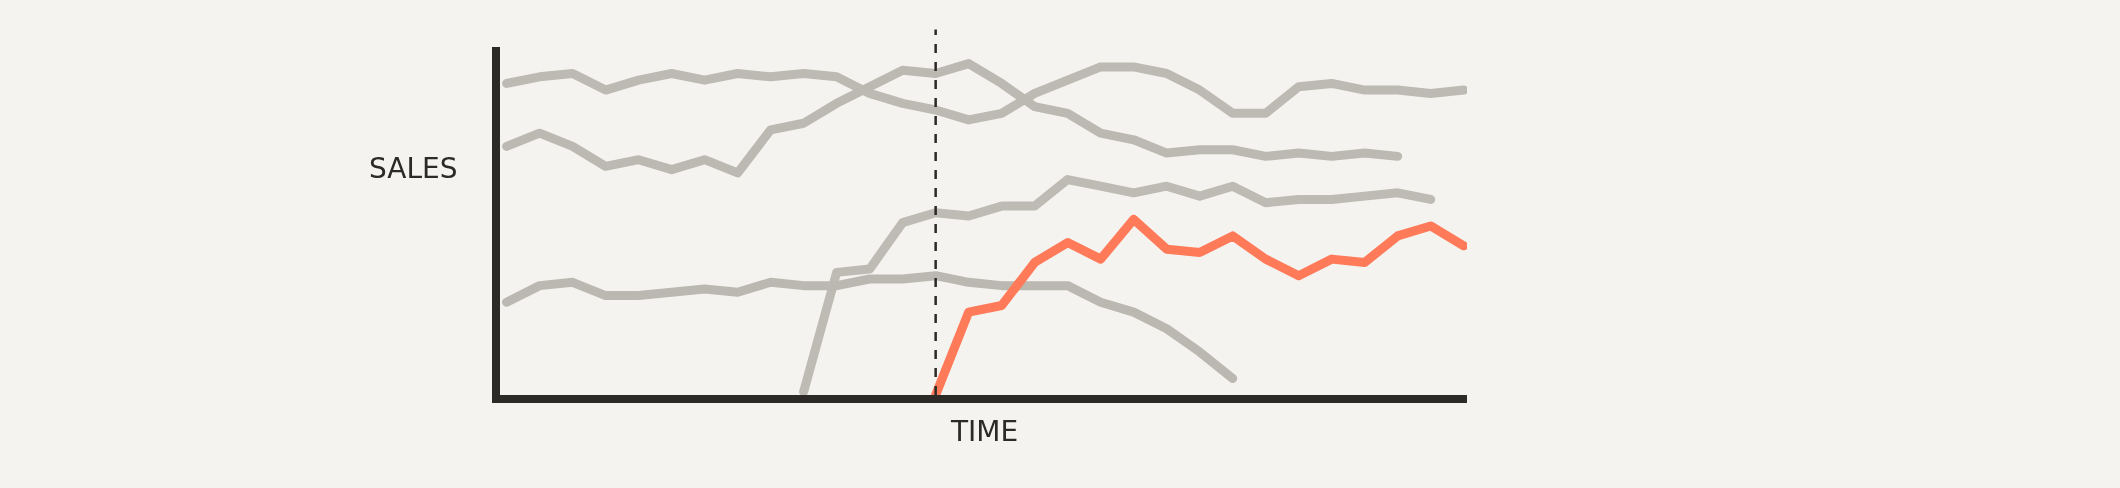 The width and height of the screenshot is (2120, 488). Describe the element at coordinates (984, 431) in the screenshot. I see `x-axis-title: TIME` at that location.